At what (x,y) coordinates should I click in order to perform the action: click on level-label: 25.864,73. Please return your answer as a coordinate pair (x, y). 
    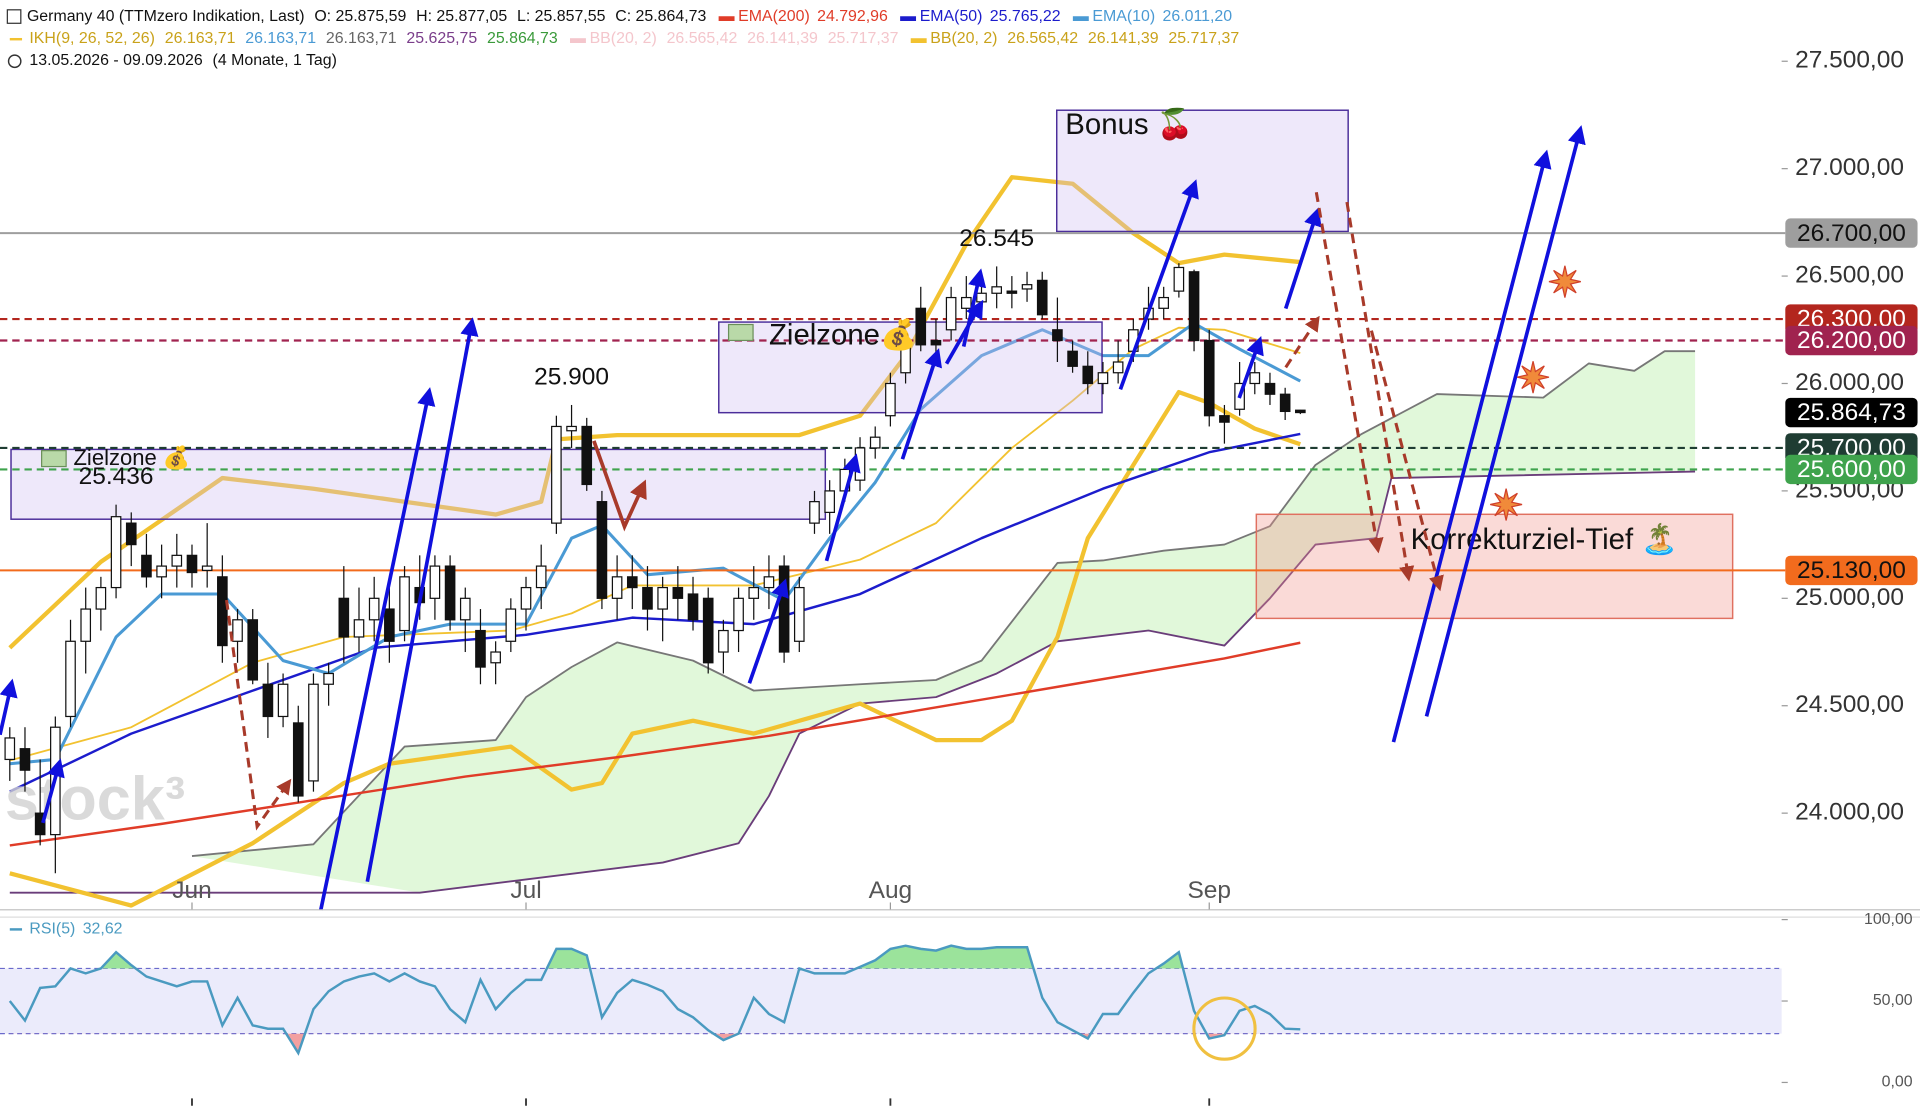
    Looking at the image, I should click on (1851, 412).